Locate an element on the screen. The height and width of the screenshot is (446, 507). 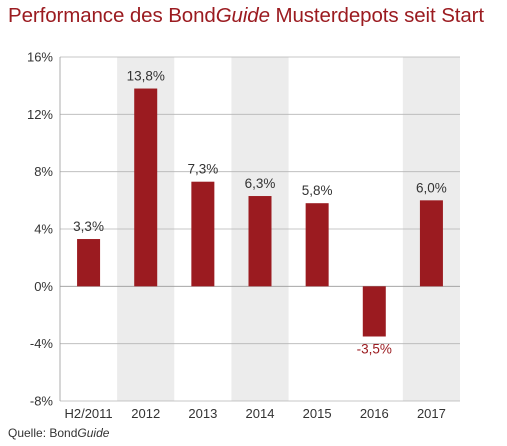
data-label: 7,3% is located at coordinates (202, 169).